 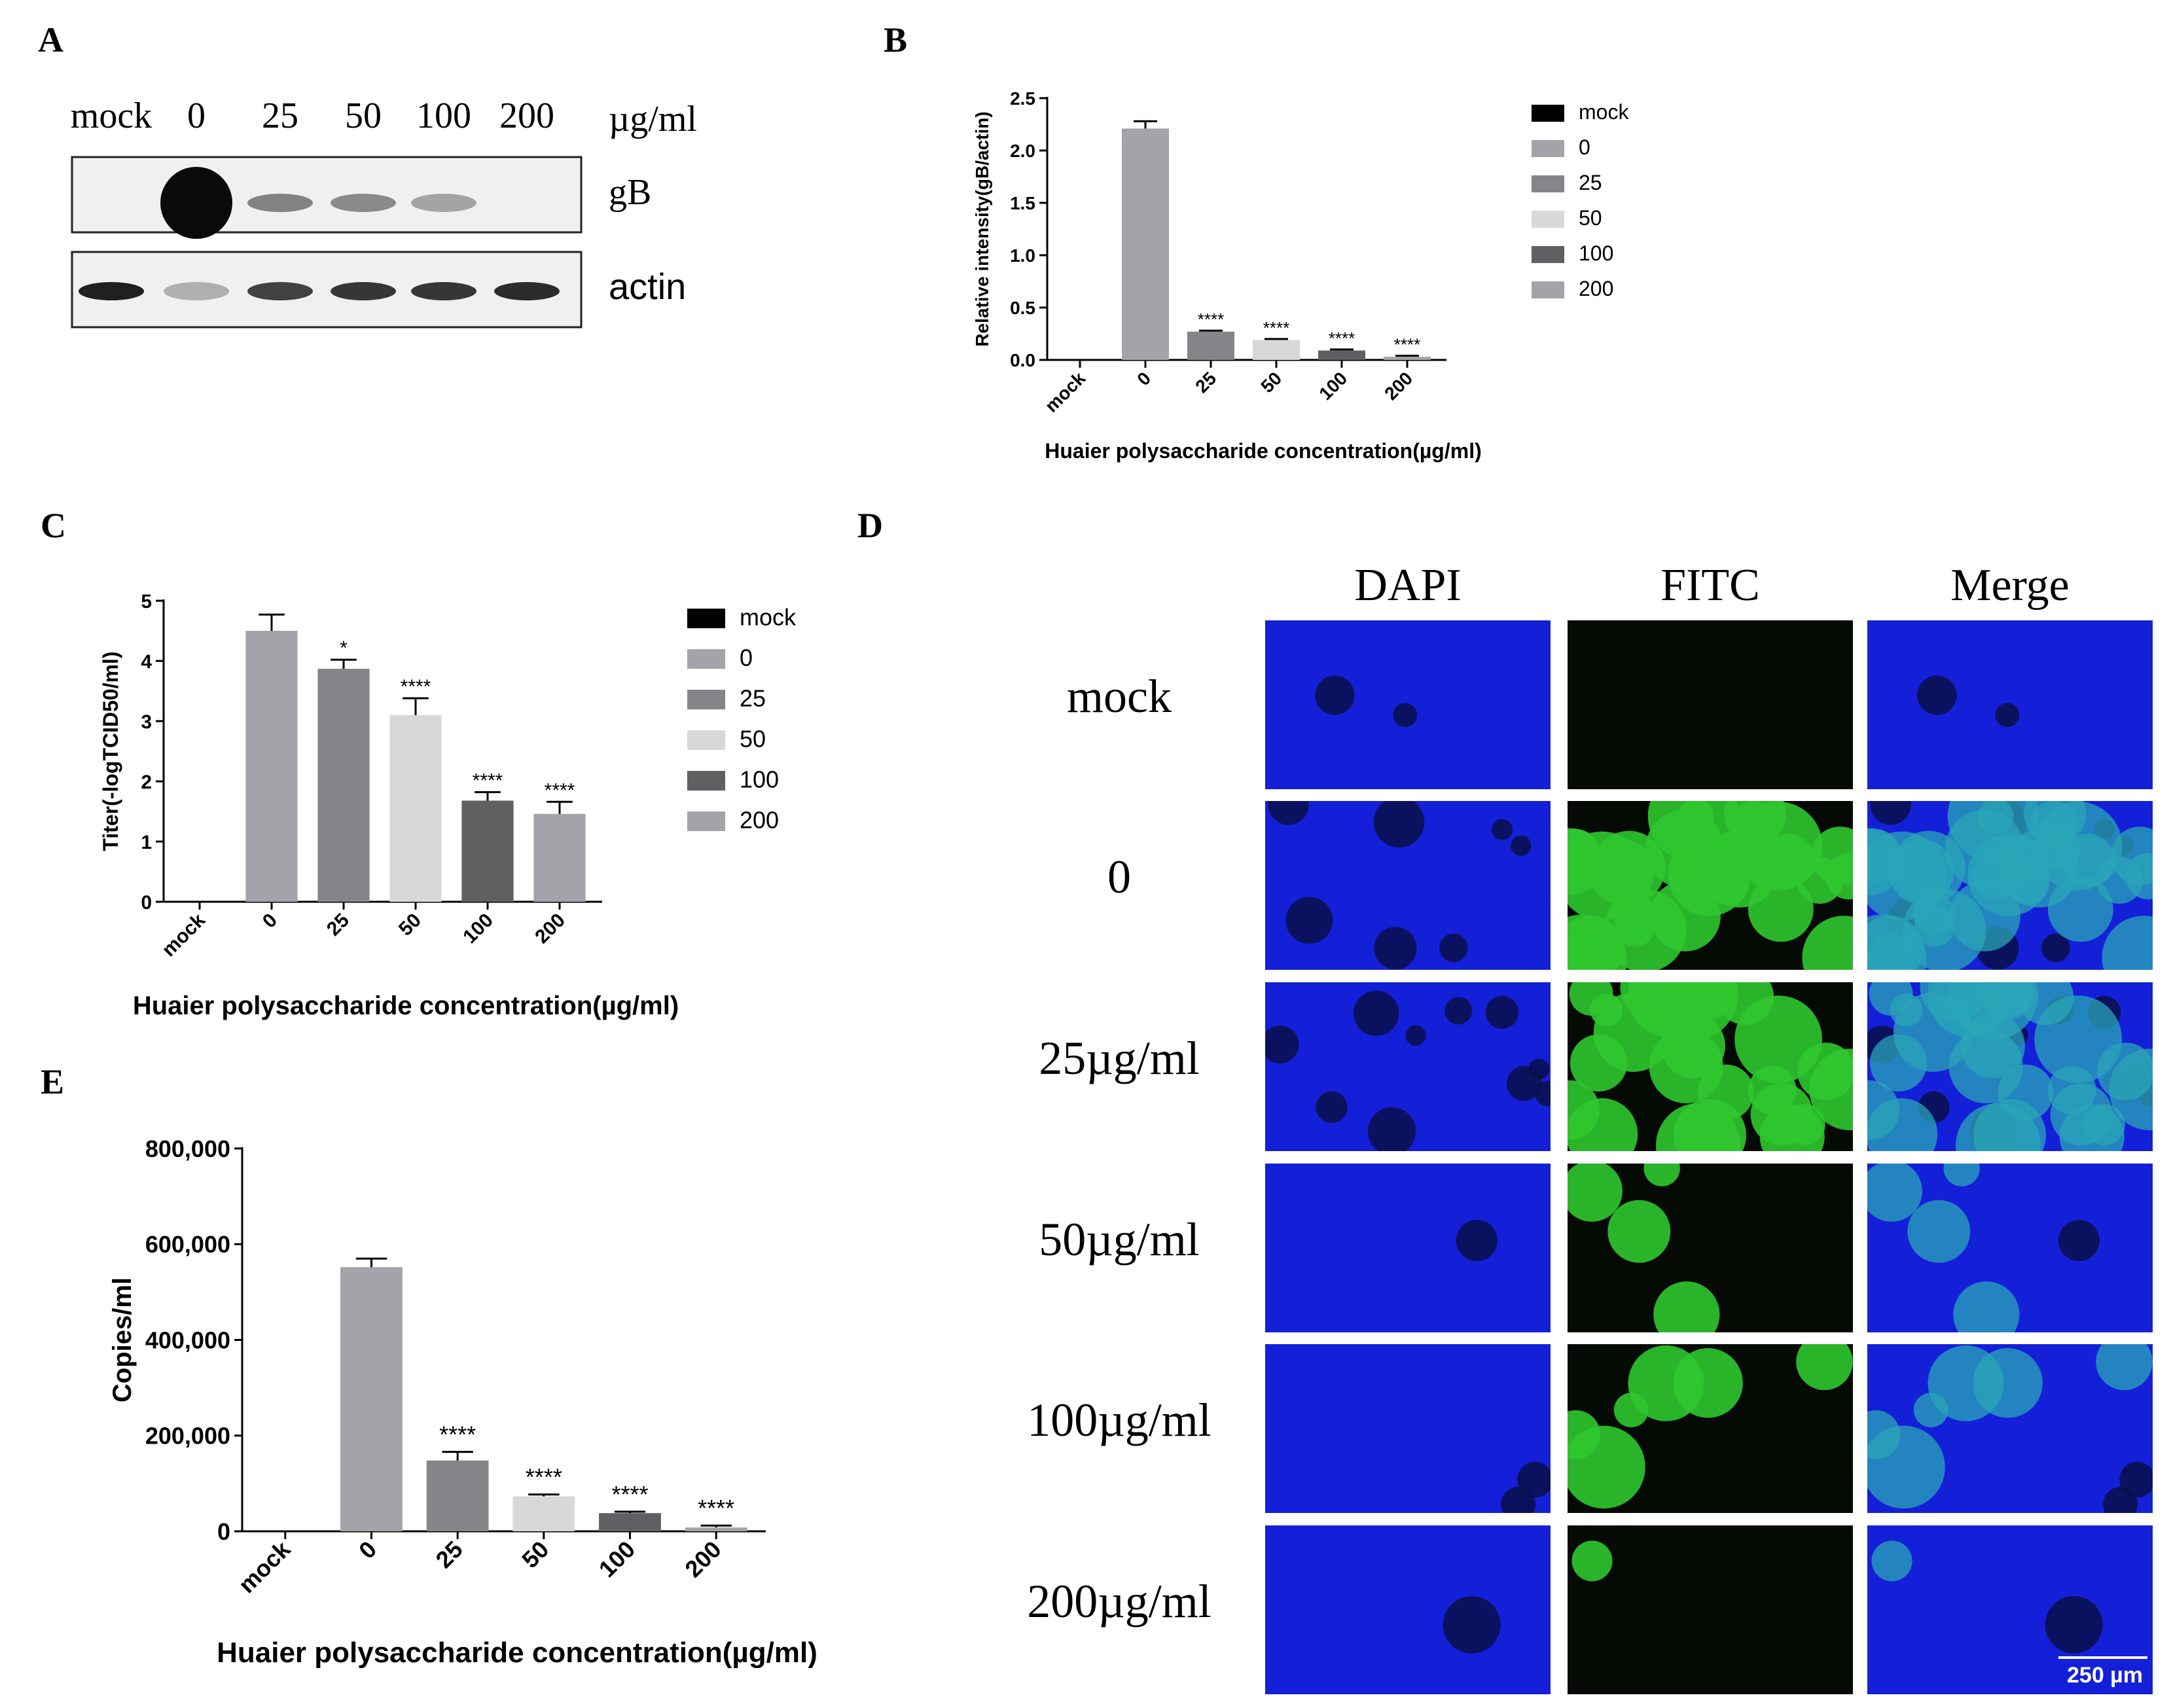 I want to click on significance-label: *, so click(x=344, y=648).